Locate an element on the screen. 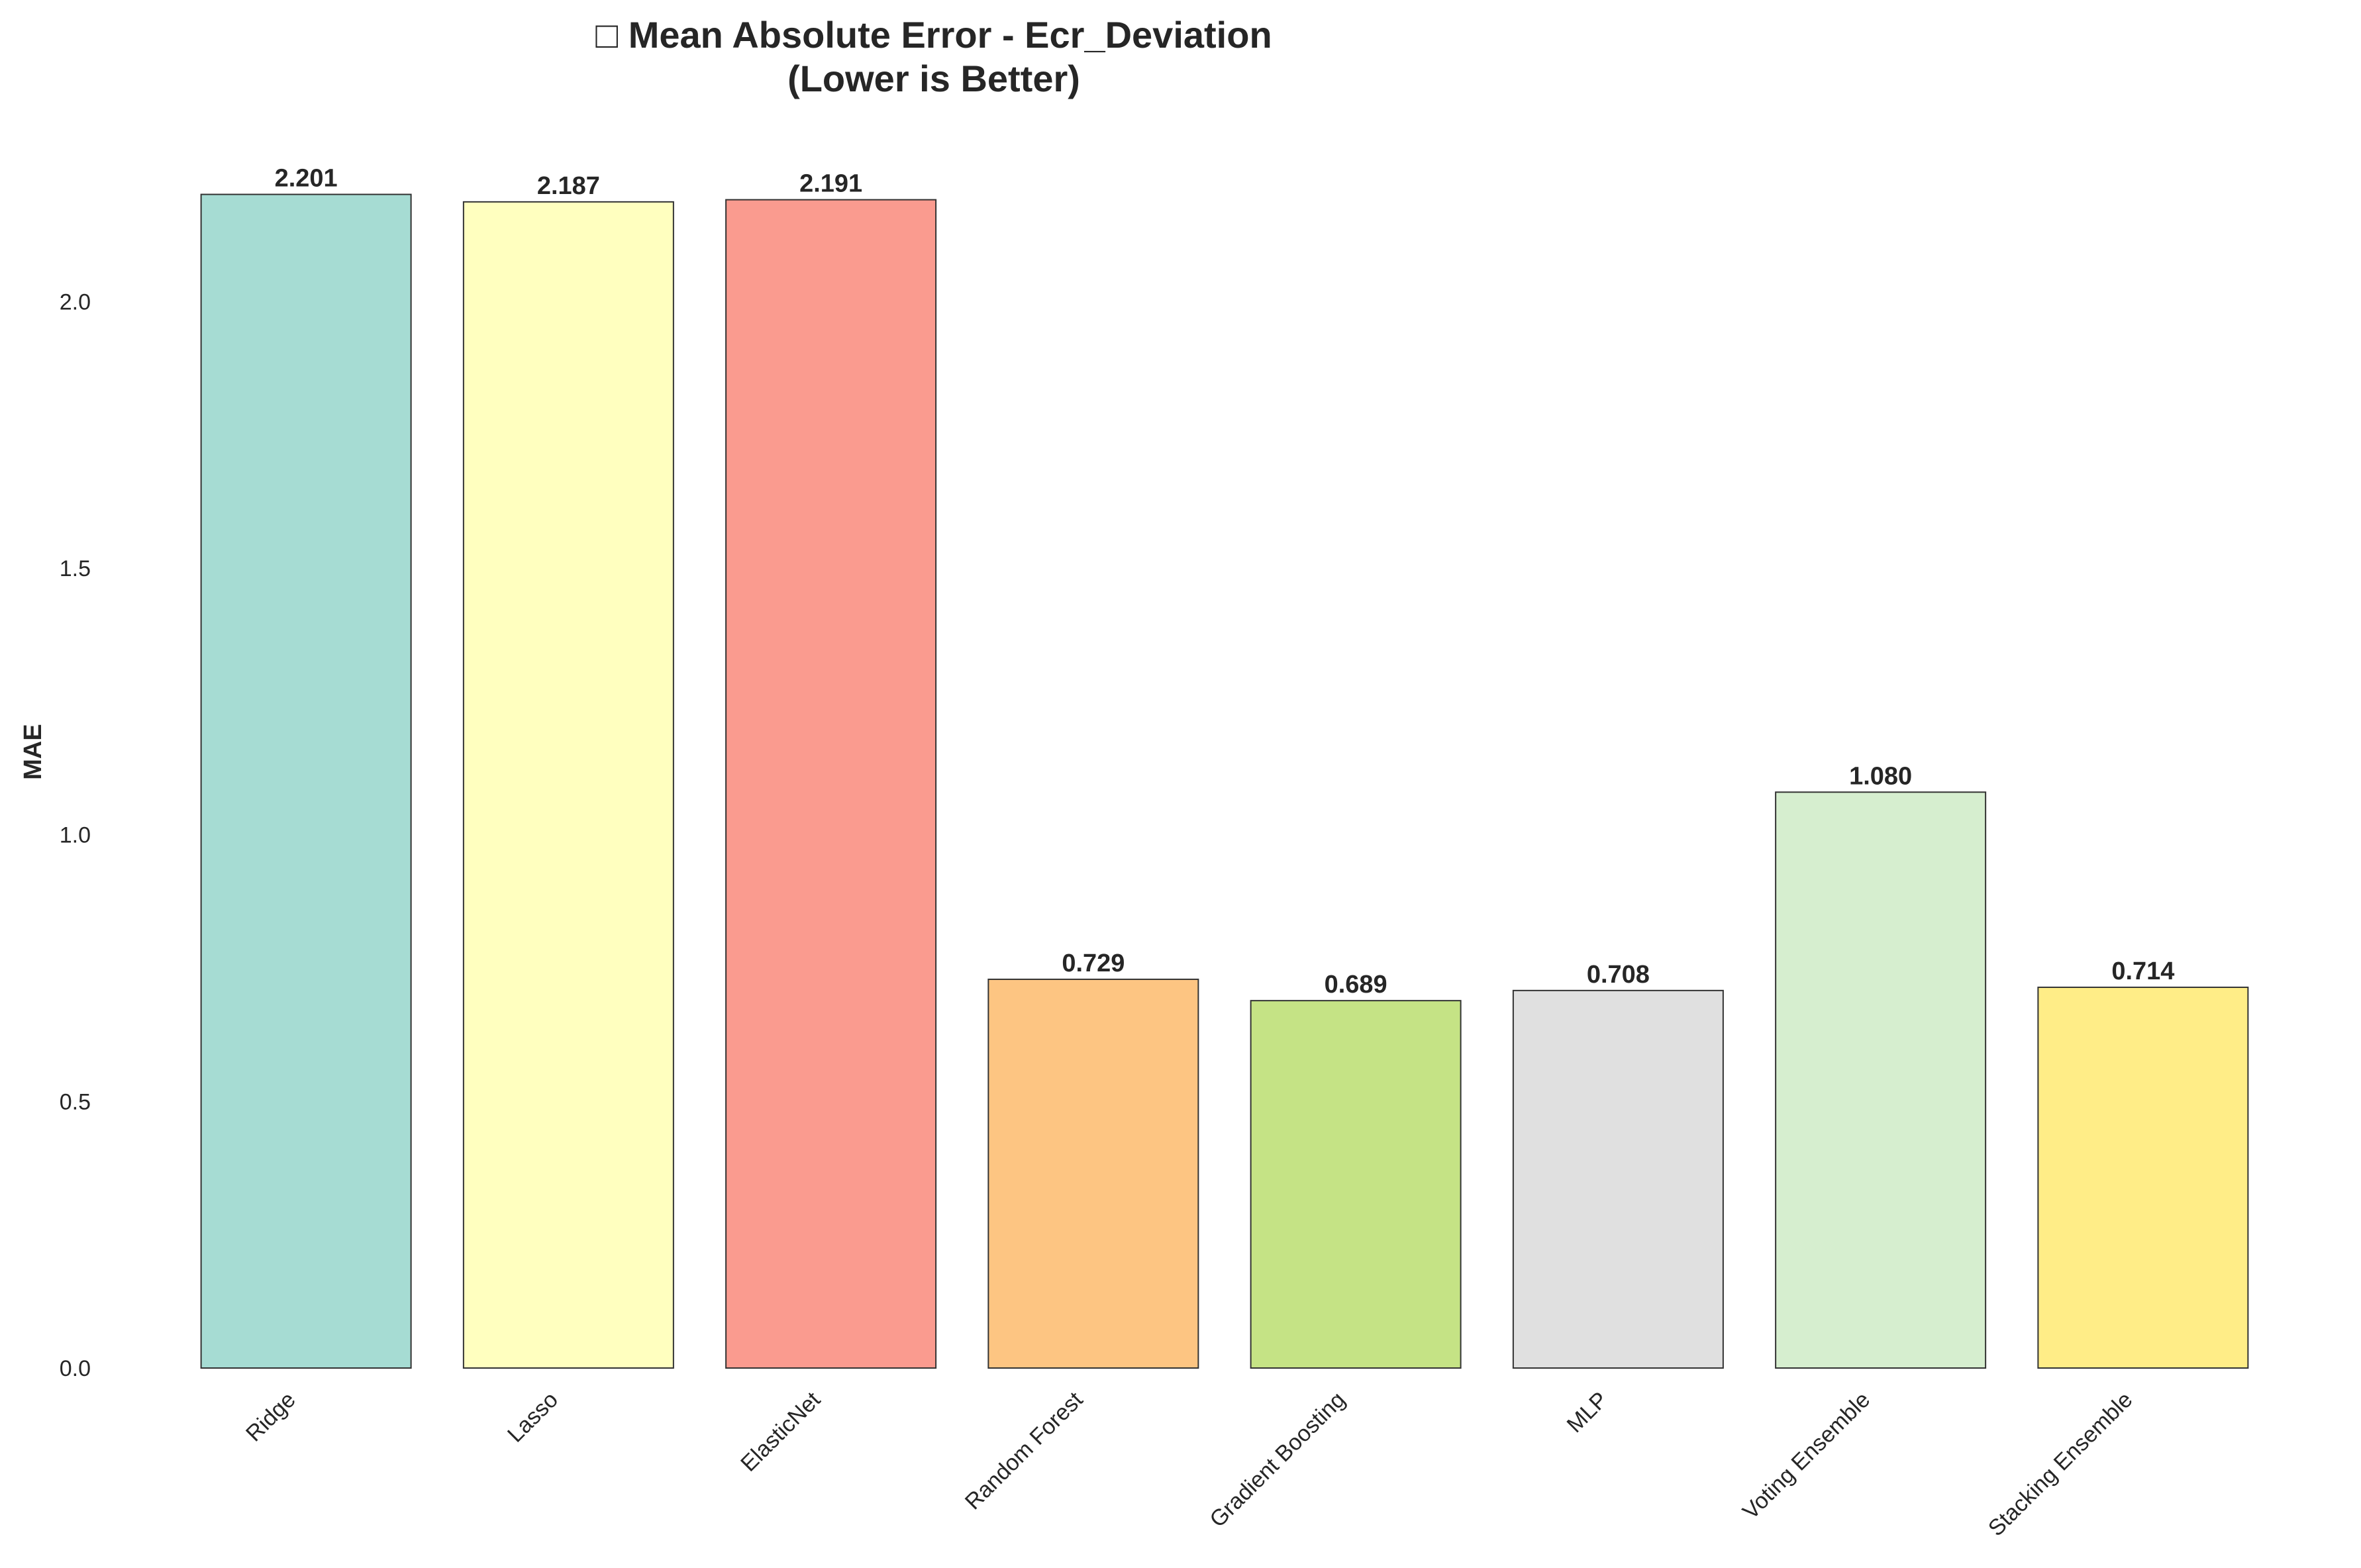 The image size is (2361, 1568). y-tick-label: 1.0 is located at coordinates (75, 835).